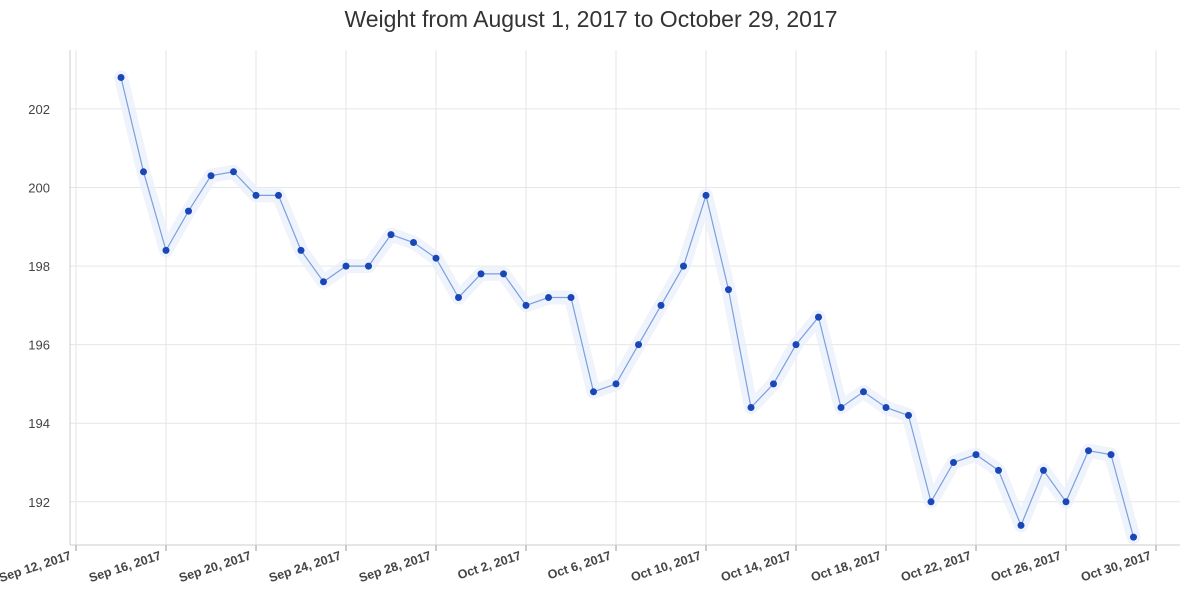 Image resolution: width=1182 pixels, height=614 pixels. Describe the element at coordinates (846, 567) in the screenshot. I see `x-tick-label: Oct 18, 2017` at that location.